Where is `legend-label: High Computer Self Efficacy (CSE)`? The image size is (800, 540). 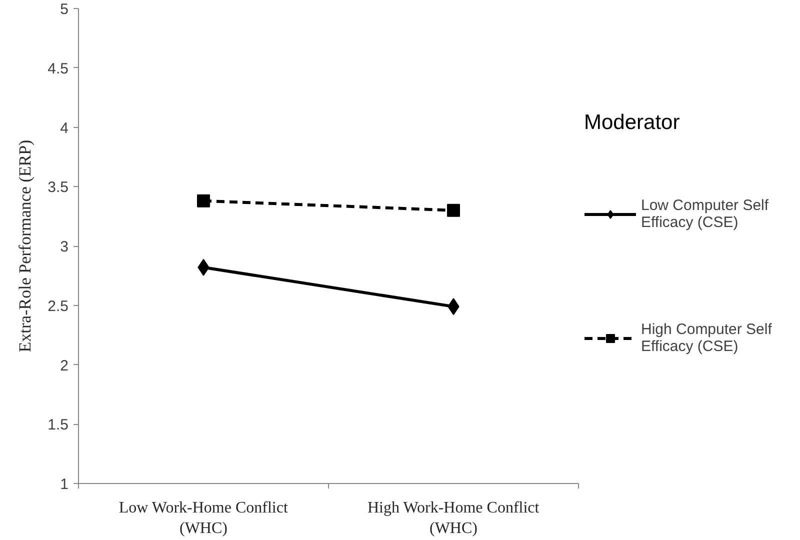
legend-label: High Computer Self Efficacy (CSE) is located at coordinates (706, 337).